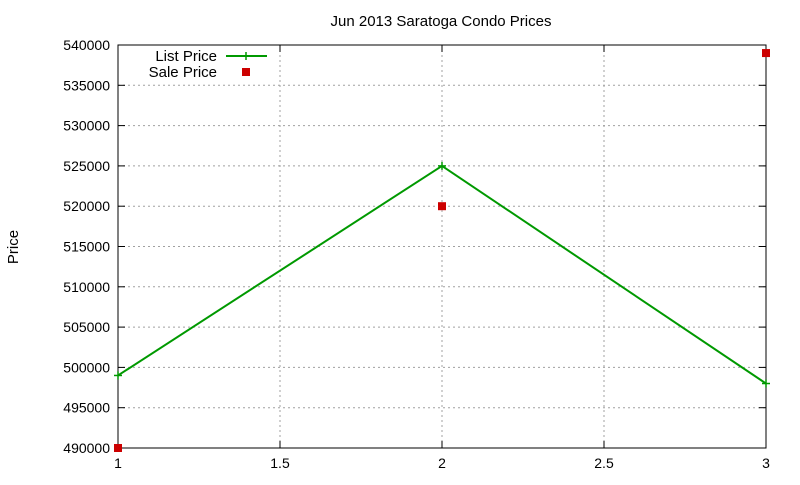 This screenshot has width=800, height=485. I want to click on legend-label-list-price: List Price, so click(186, 56).